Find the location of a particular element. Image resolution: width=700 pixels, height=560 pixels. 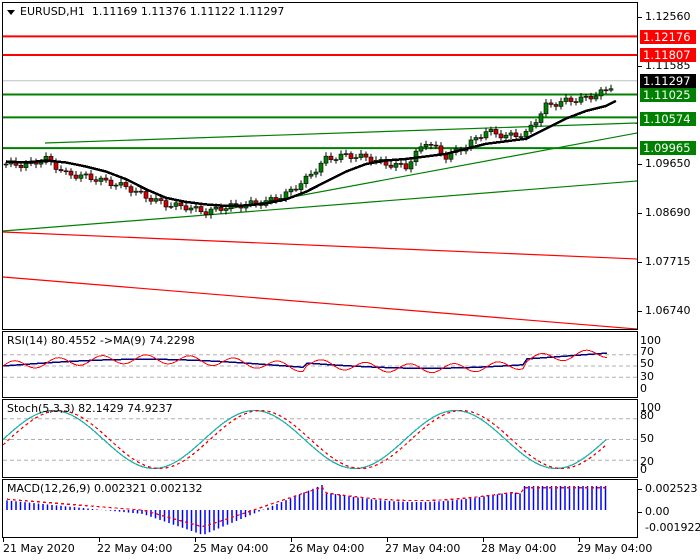

time-axis-label: 27 May 04:00 is located at coordinates (423, 548).